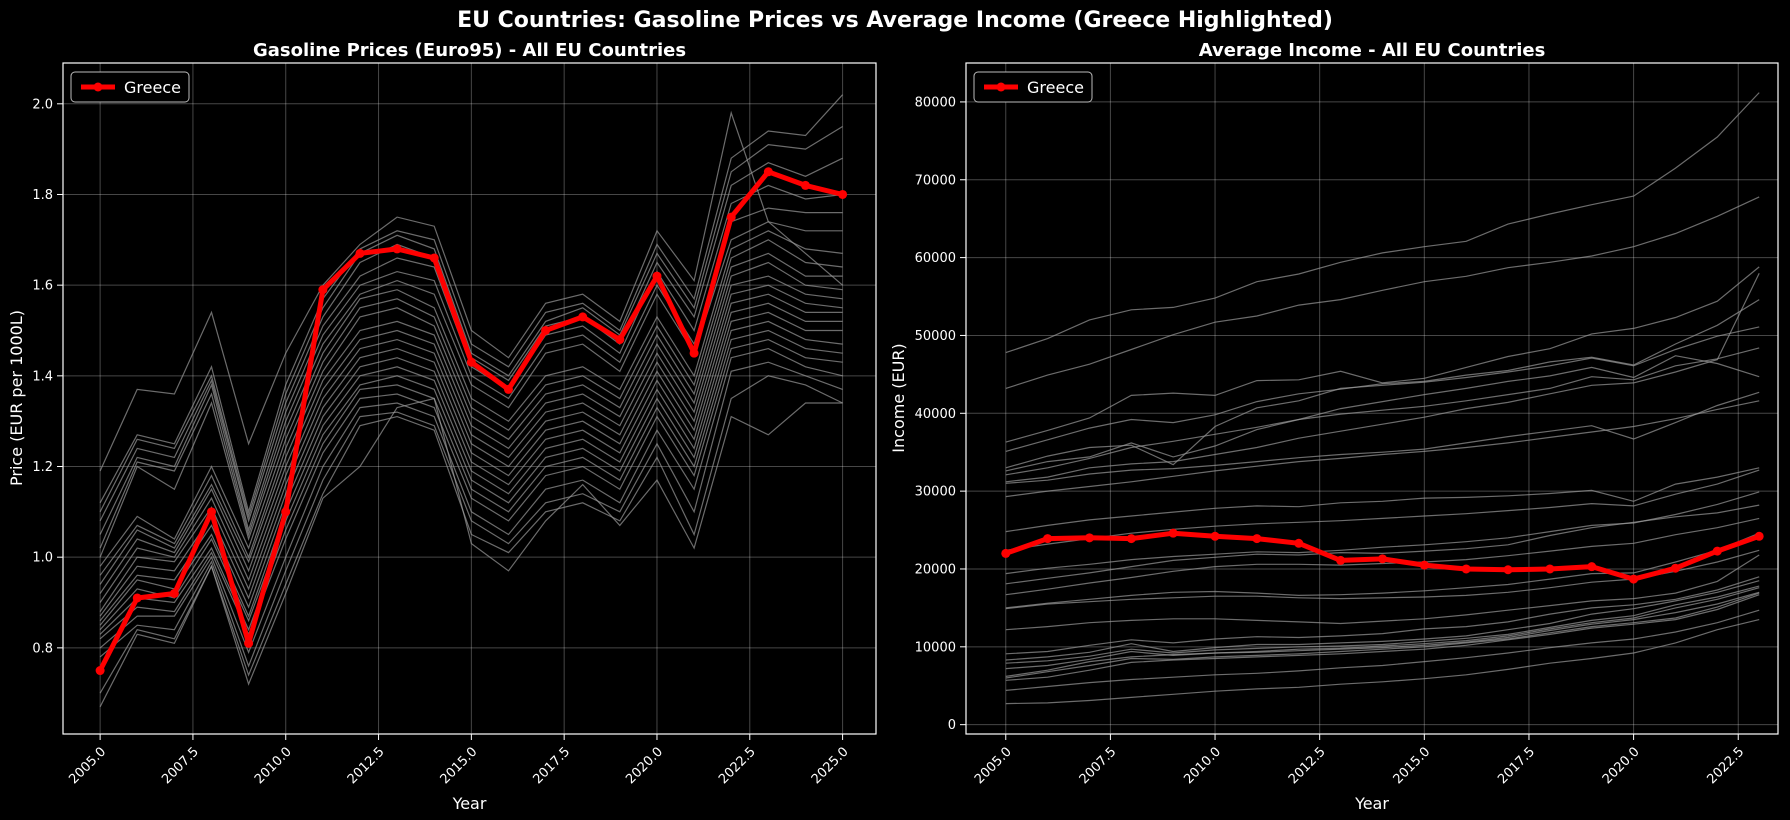 This screenshot has width=1790, height=820. What do you see at coordinates (42, 286) in the screenshot?
I see `gasoline-y-tick-label: 1.6` at bounding box center [42, 286].